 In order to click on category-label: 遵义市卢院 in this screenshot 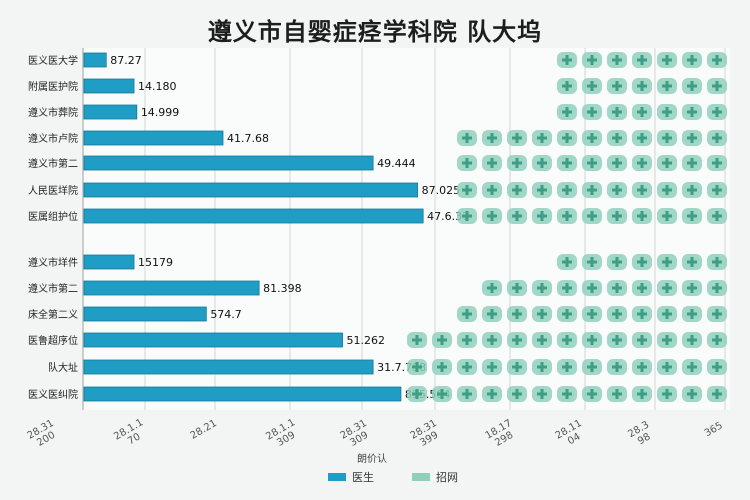, I will do `click(53, 138)`.